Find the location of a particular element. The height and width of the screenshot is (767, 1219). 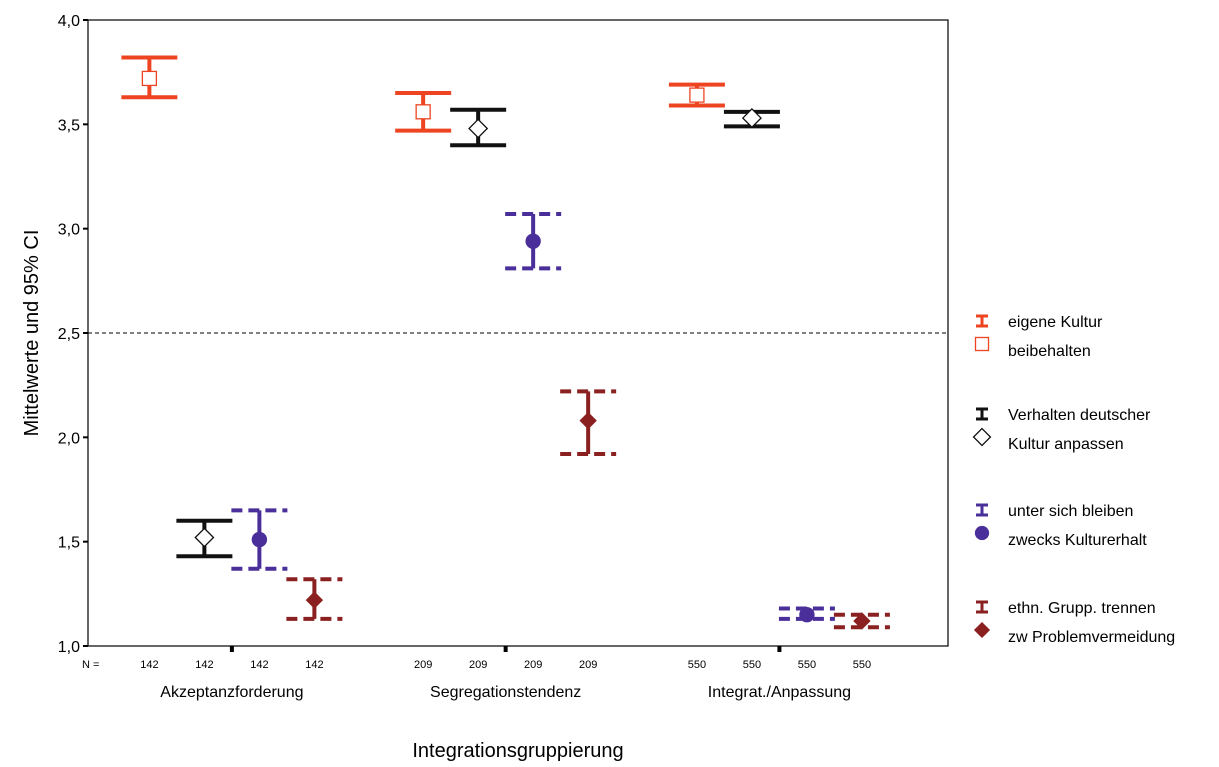

n-prefix: N = is located at coordinates (90, 665).